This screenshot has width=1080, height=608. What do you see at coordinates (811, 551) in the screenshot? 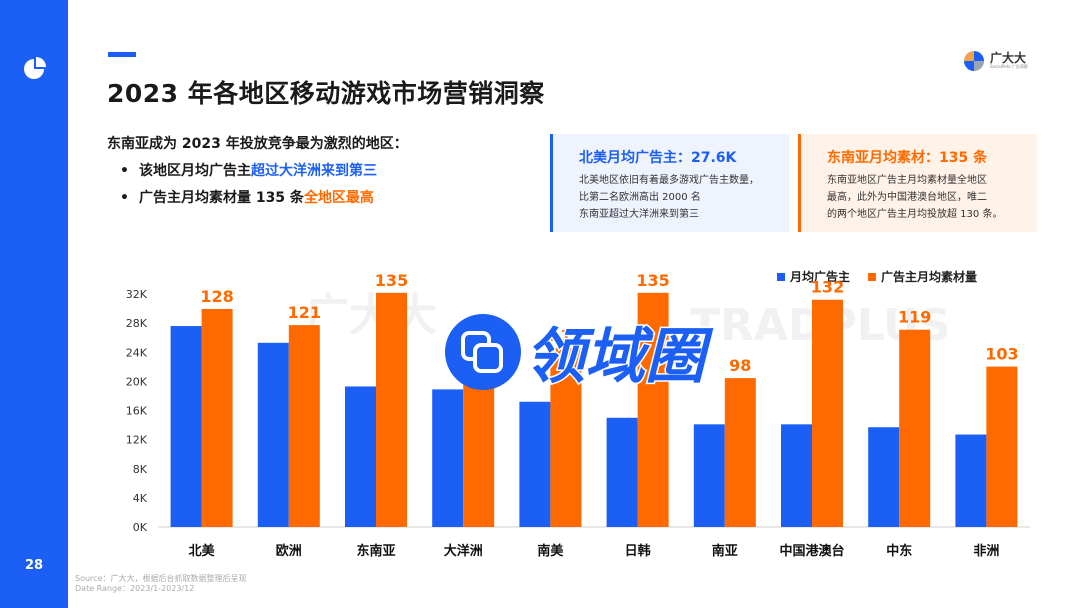
I see `x-tick-label: 中国港澳台` at bounding box center [811, 551].